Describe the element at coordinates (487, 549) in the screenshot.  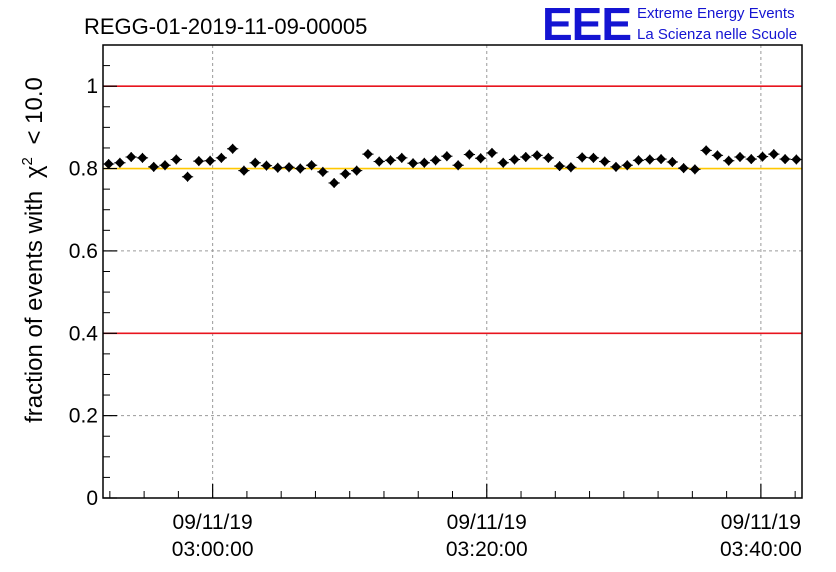
I see `x-tick-time: 03:20:00` at that location.